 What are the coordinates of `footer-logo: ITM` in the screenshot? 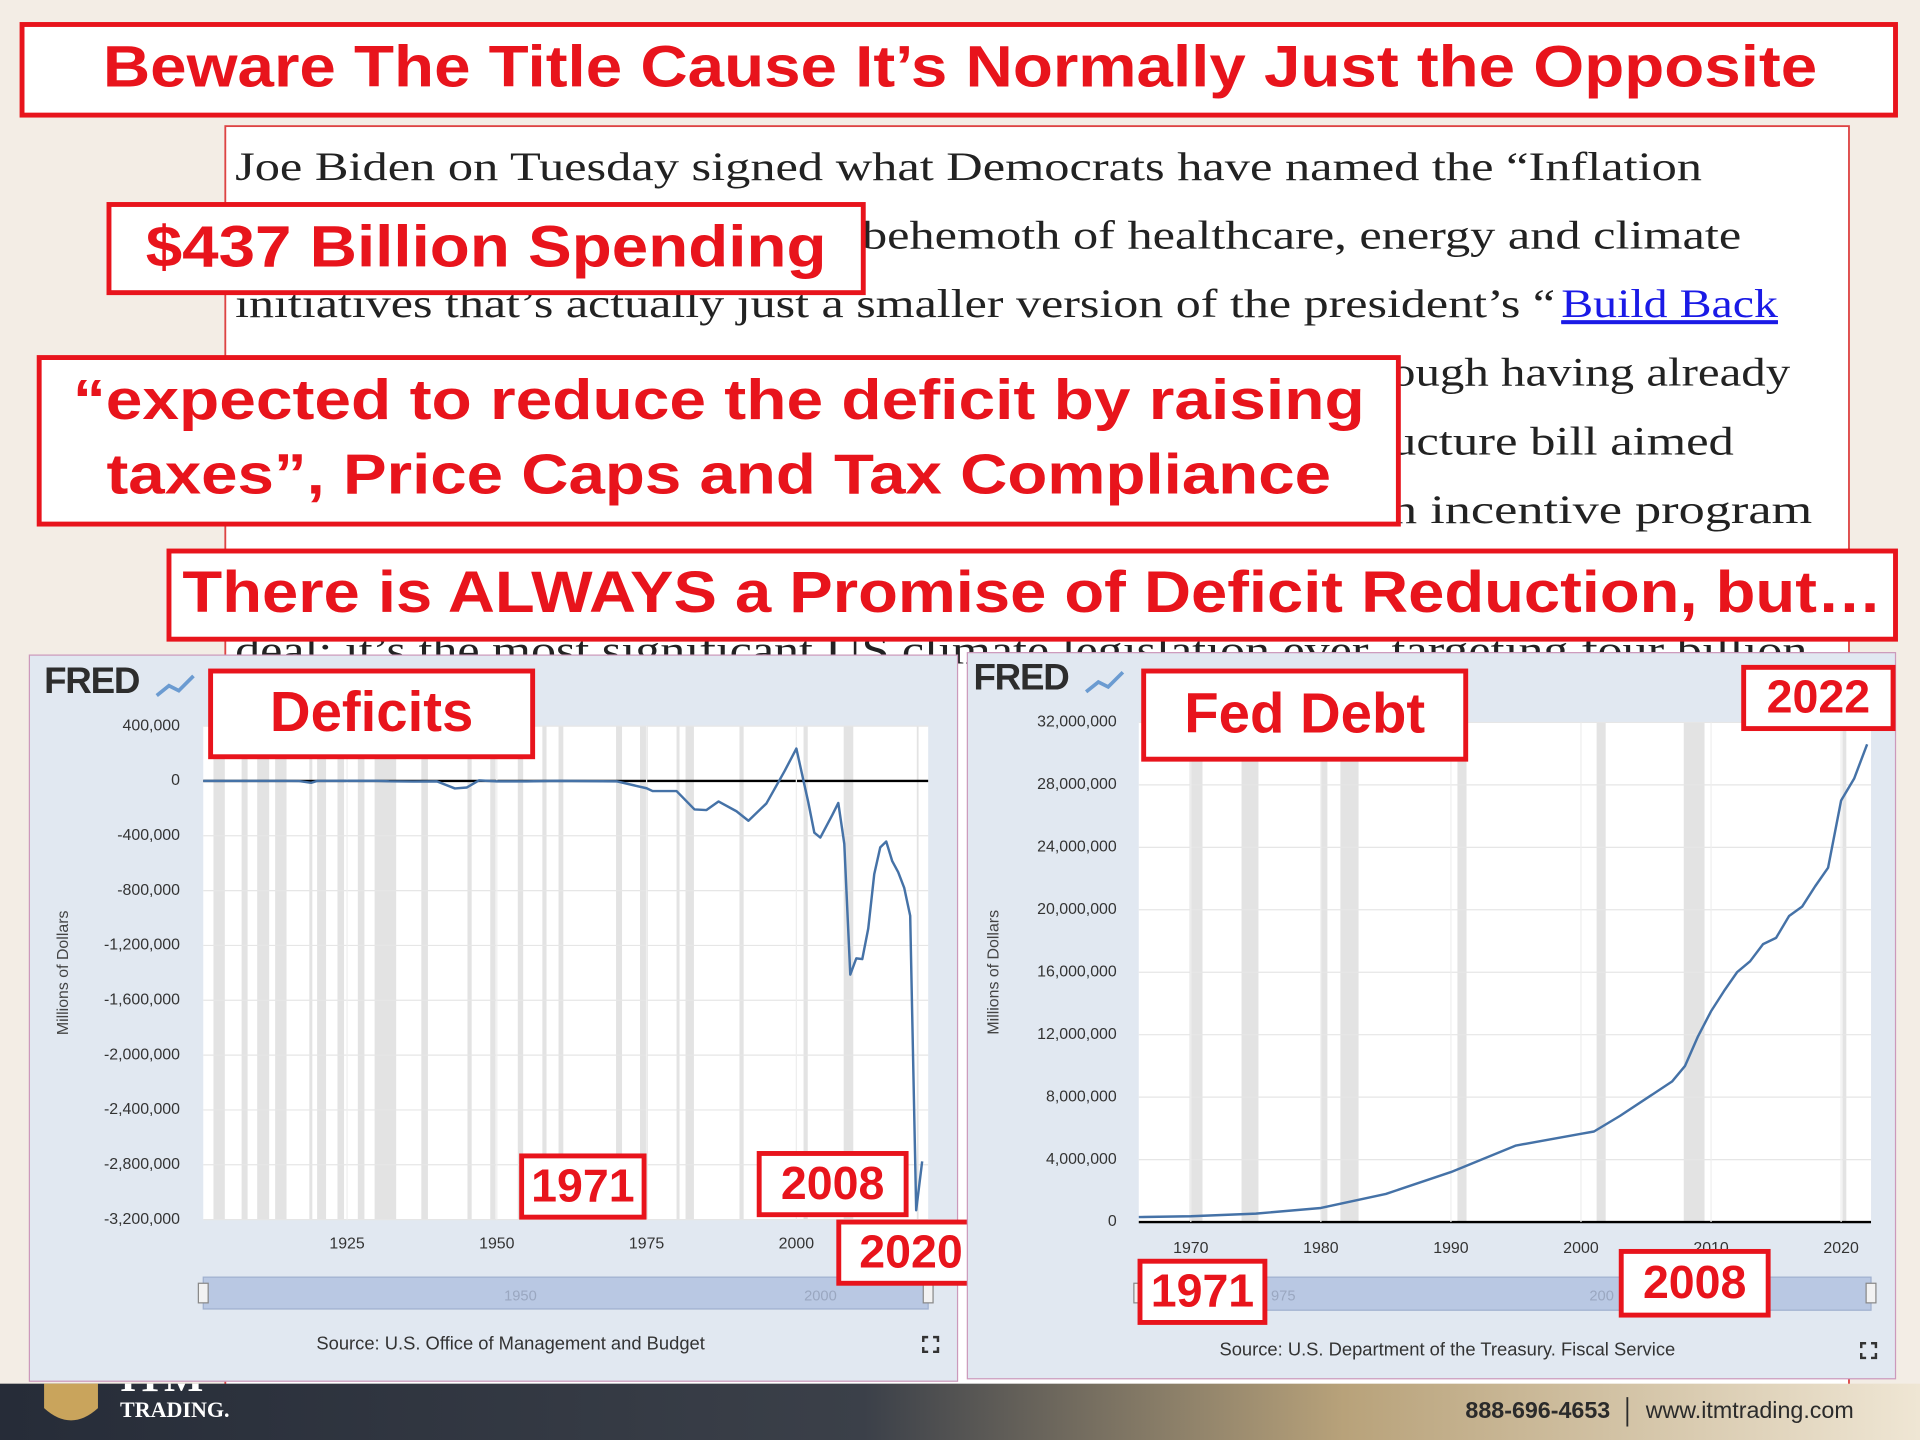 It's located at (123, 1388).